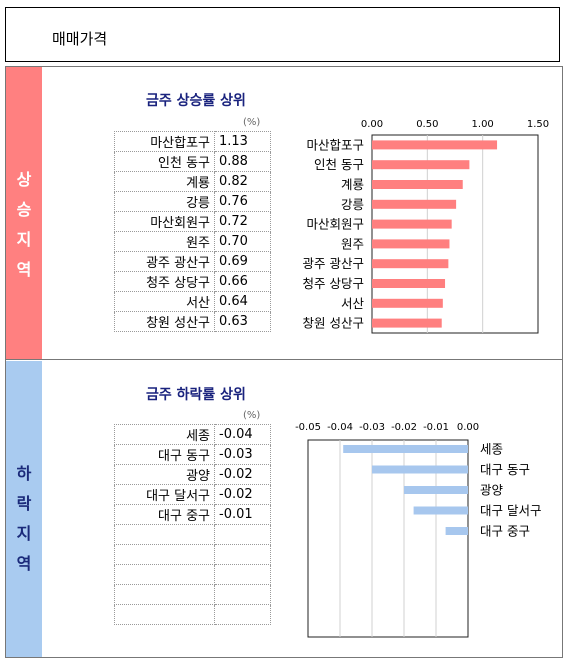 The width and height of the screenshot is (565, 666). I want to click on side-char: 승, so click(24, 209).